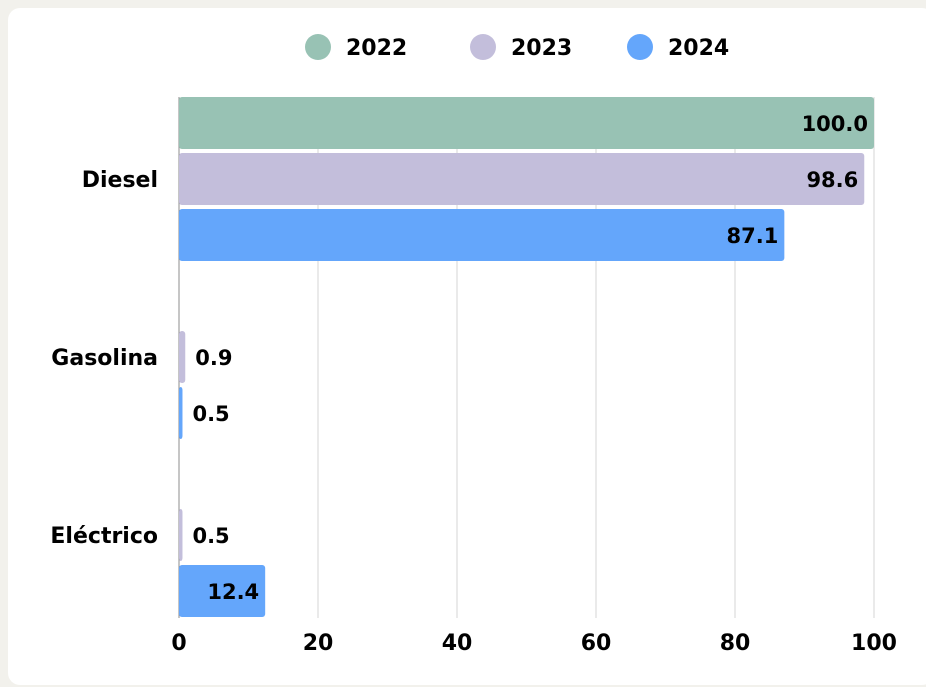 Image resolution: width=926 pixels, height=687 pixels. I want to click on x-tick-label: 100, so click(874, 643).